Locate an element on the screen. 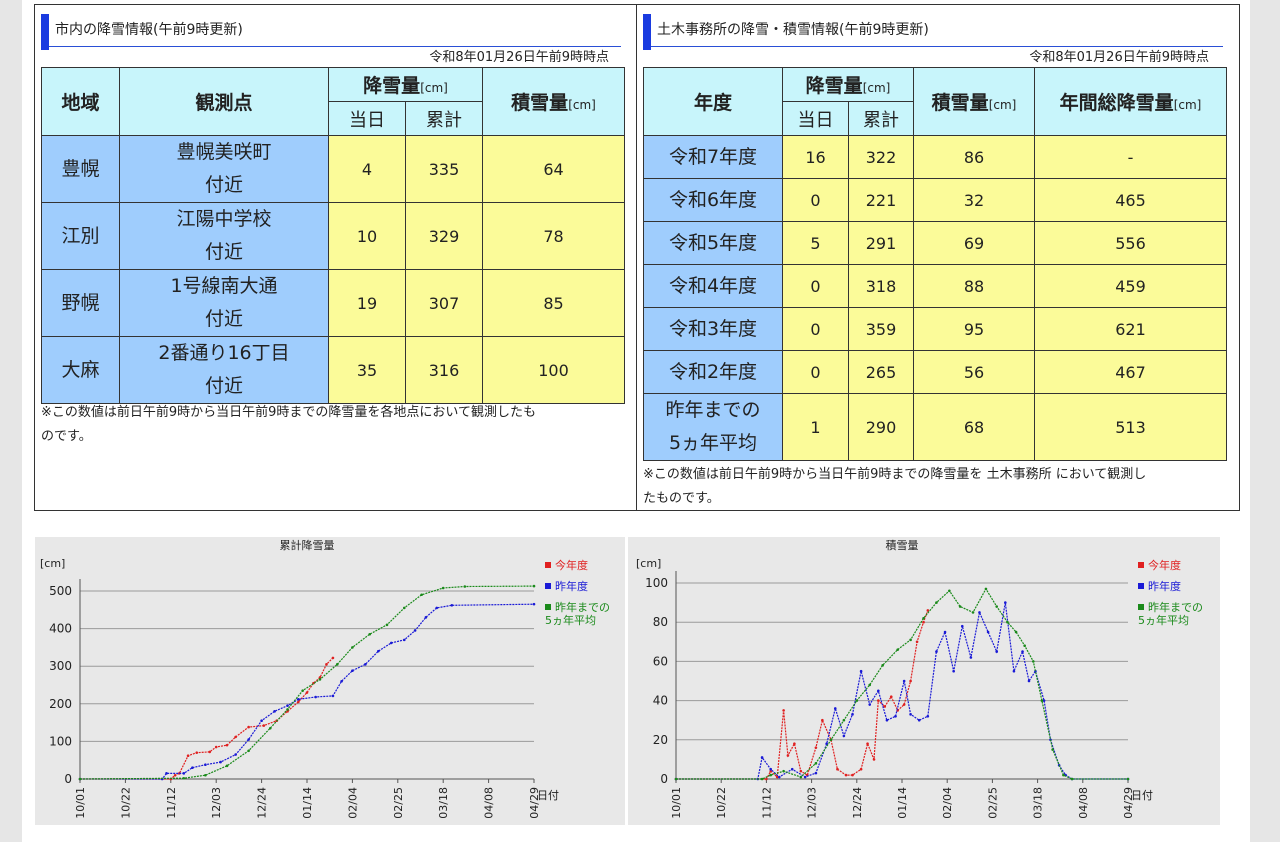 This screenshot has height=842, width=1280. area-cell: 野幌 is located at coordinates (80, 303).